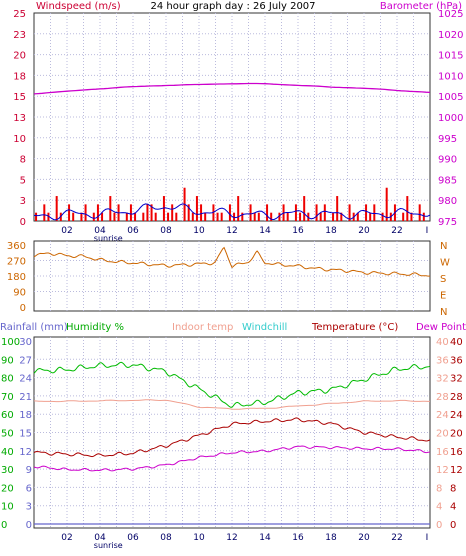 The image size is (466, 556). Describe the element at coordinates (453, 507) in the screenshot. I see `temperature-tick-label: 4` at that location.